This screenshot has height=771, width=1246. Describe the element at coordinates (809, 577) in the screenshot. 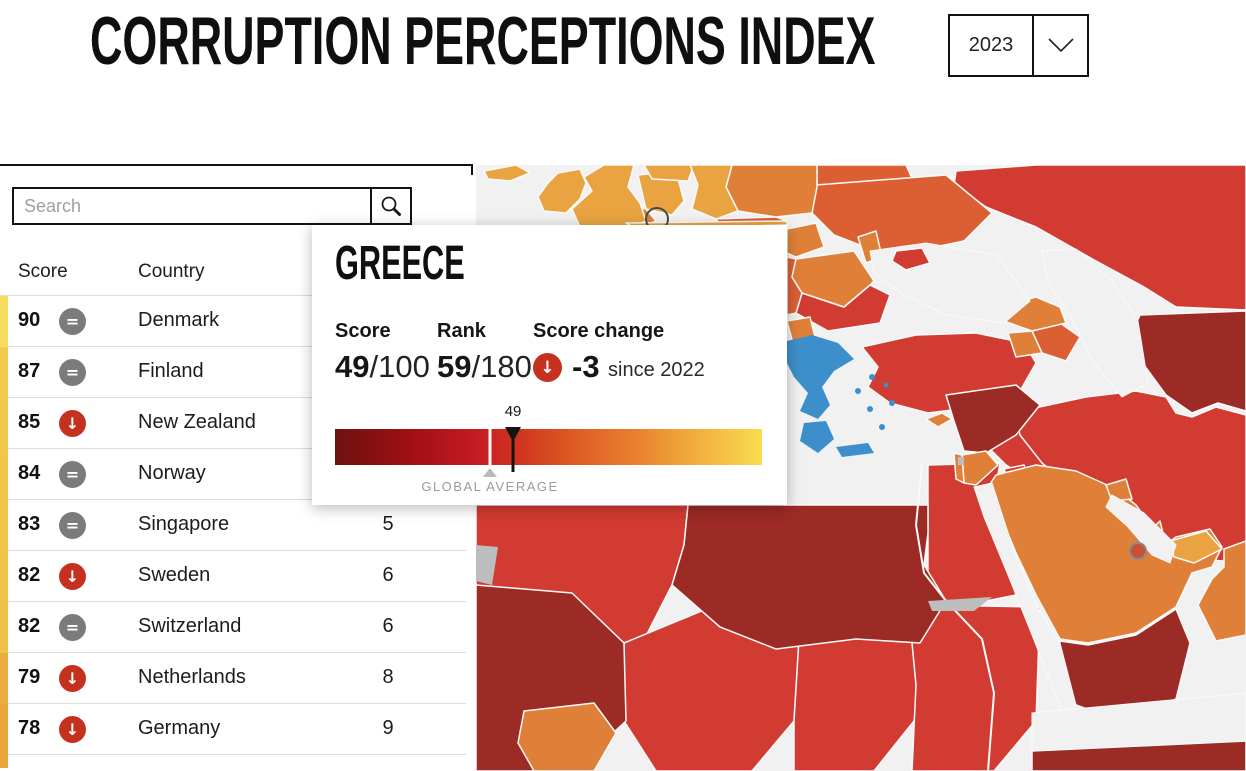

I see `map-region-libya` at that location.